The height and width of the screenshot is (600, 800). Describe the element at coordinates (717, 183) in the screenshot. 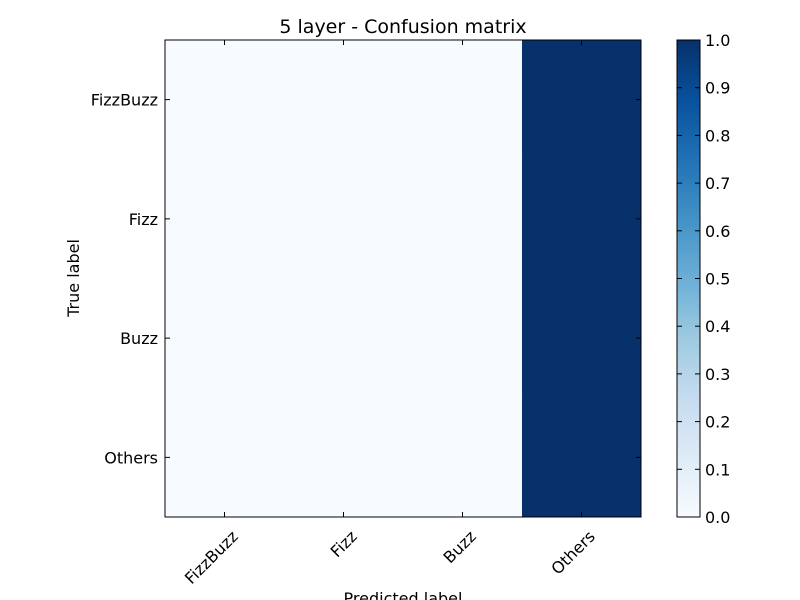

I see `colorbar-tick-label: 0.7` at that location.